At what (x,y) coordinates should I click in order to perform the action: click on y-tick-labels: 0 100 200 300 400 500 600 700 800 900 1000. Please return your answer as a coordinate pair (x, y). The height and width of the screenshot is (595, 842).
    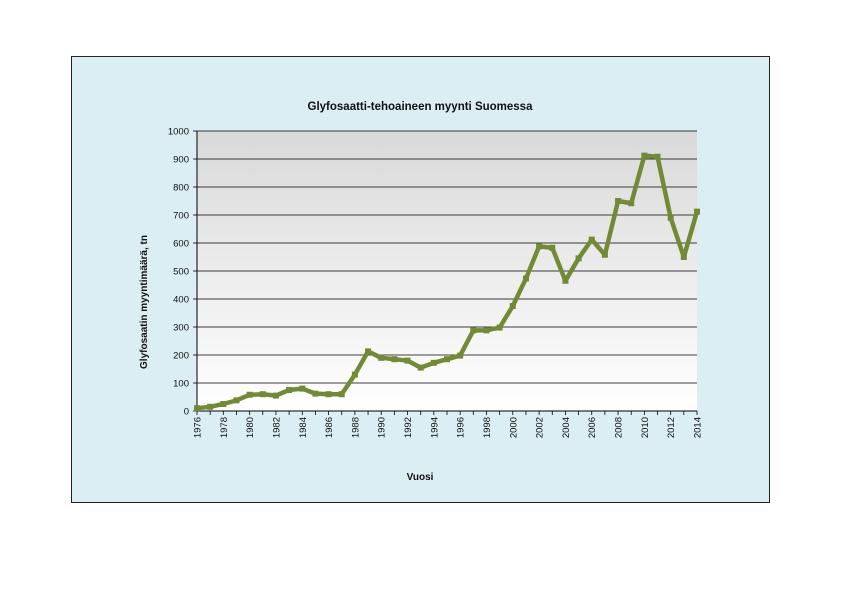
    Looking at the image, I should click on (178, 272).